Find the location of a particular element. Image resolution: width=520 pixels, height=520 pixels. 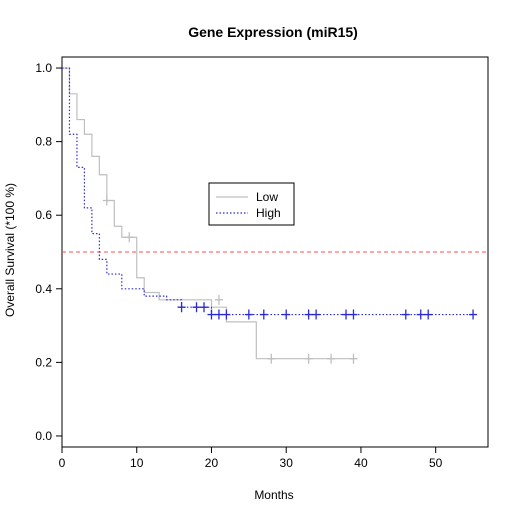

chart-title: Gene Expression (miR15) is located at coordinates (273, 32).